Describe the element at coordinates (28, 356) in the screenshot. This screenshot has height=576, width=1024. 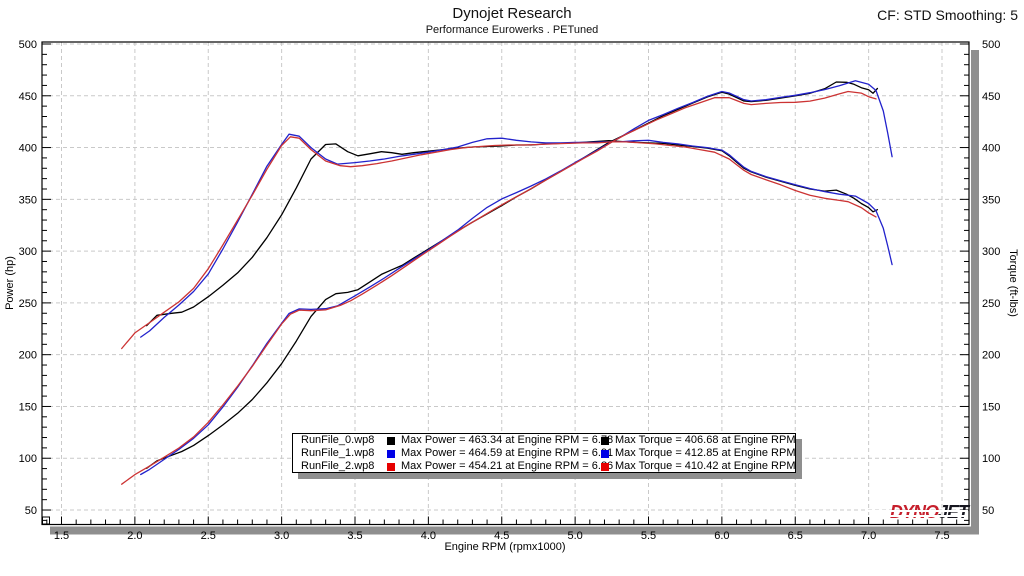
I see `power-tick-label: 200` at that location.